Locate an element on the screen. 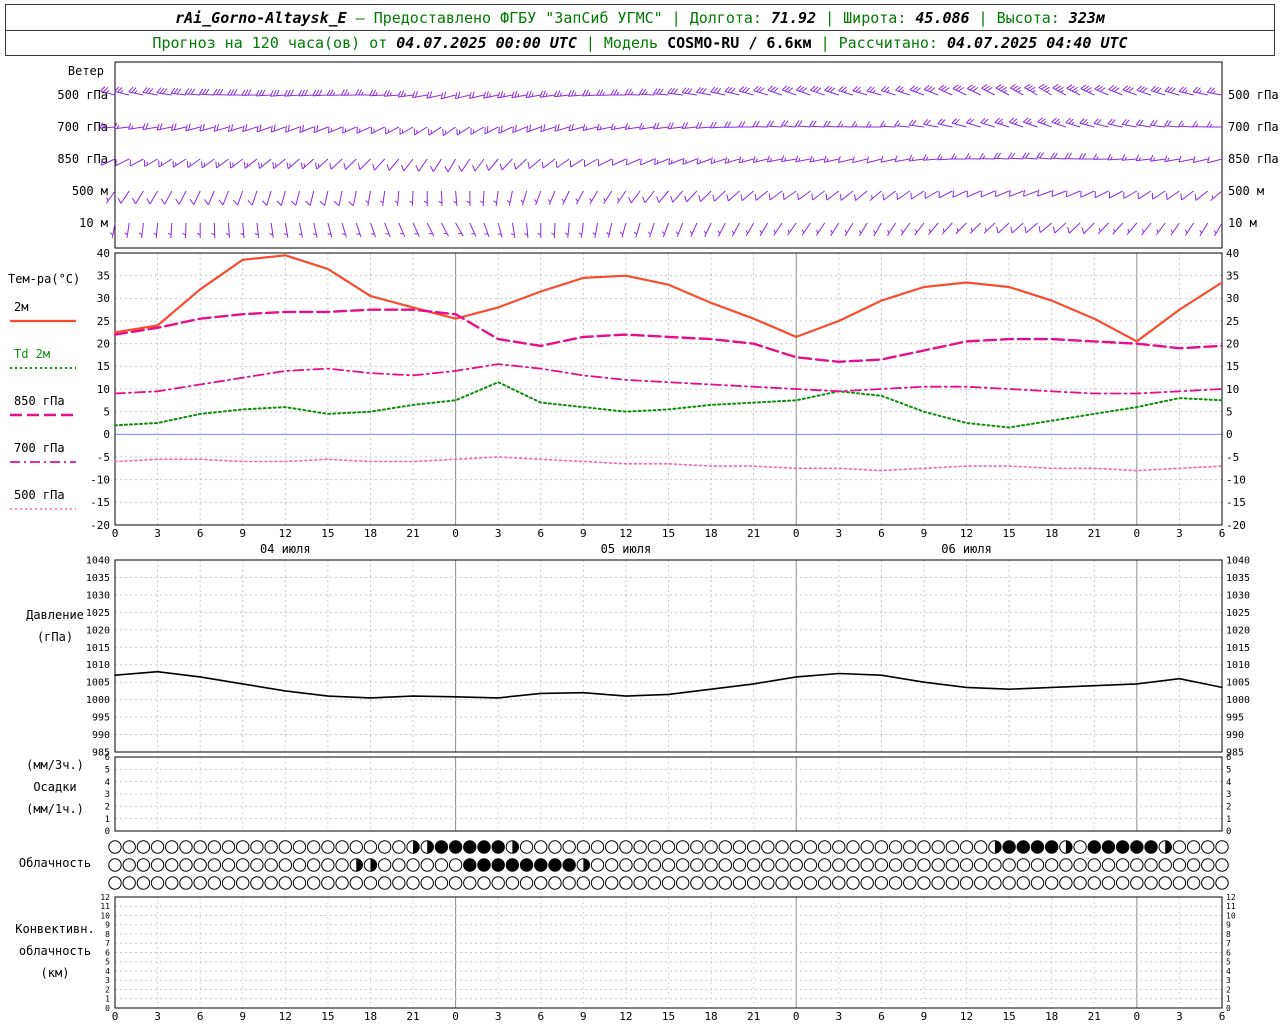  svg-text: 1015 is located at coordinates (1238, 648).